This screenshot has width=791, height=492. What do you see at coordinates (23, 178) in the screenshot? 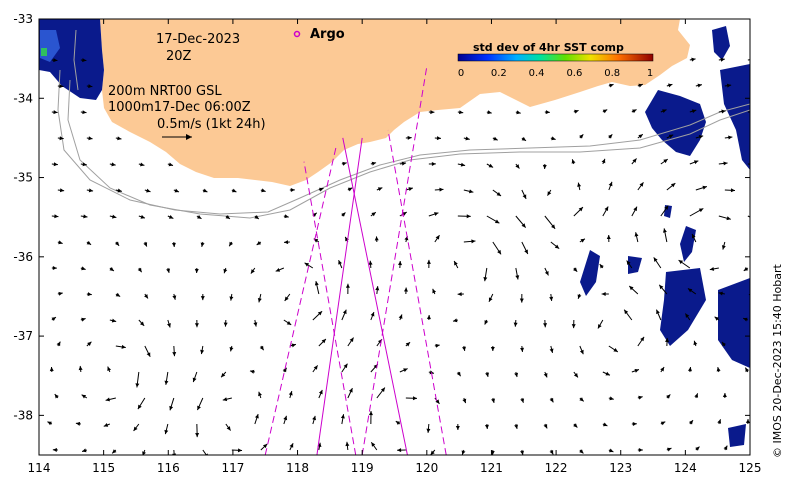
I see `lat-tick-label: -35` at bounding box center [23, 178].